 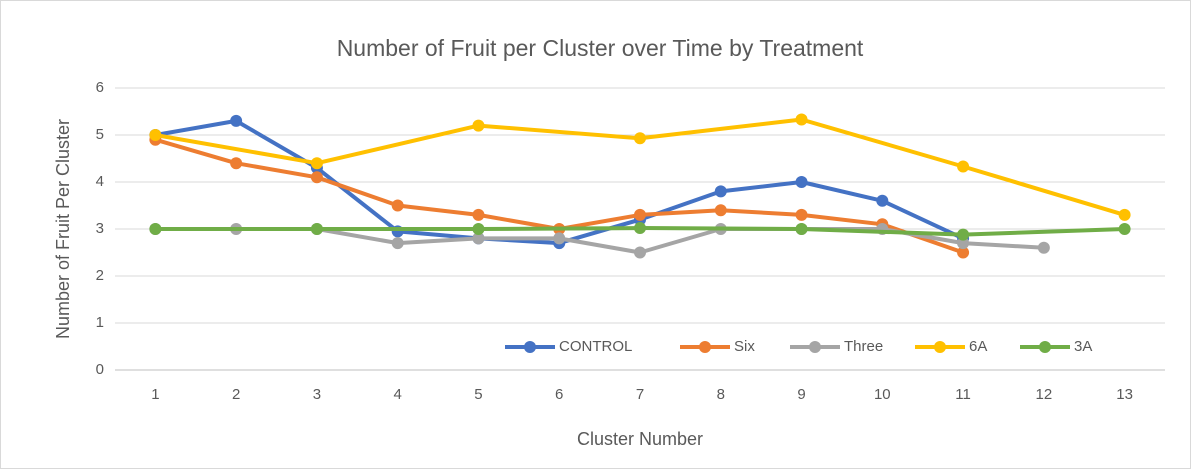 I want to click on x-tick-label: 9, so click(x=801, y=394).